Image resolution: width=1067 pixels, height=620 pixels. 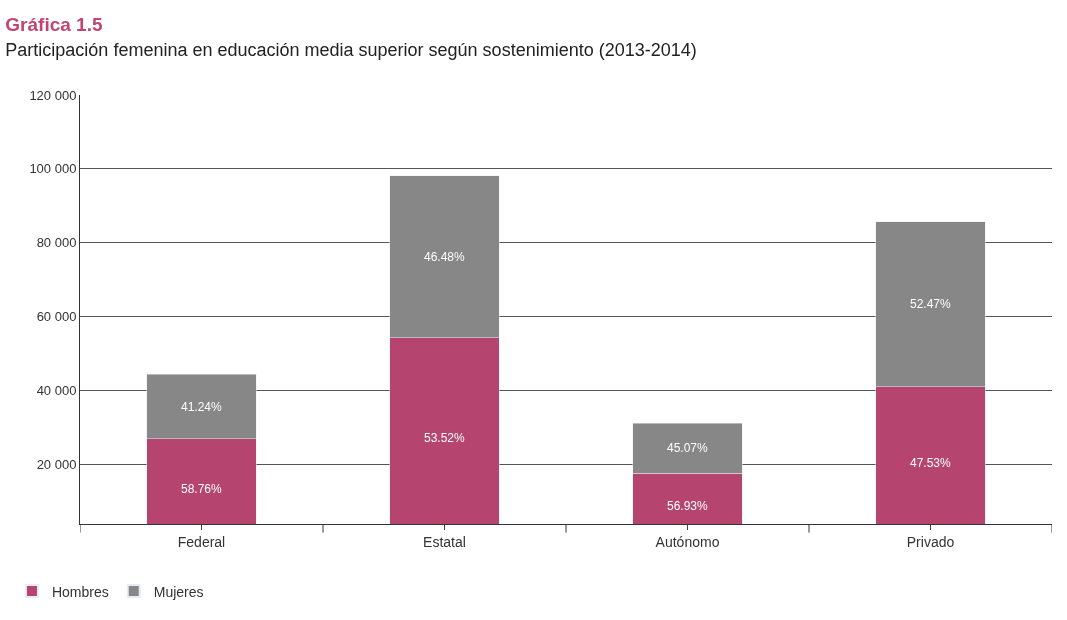 What do you see at coordinates (202, 489) in the screenshot?
I see `annotation: 58.76%` at bounding box center [202, 489].